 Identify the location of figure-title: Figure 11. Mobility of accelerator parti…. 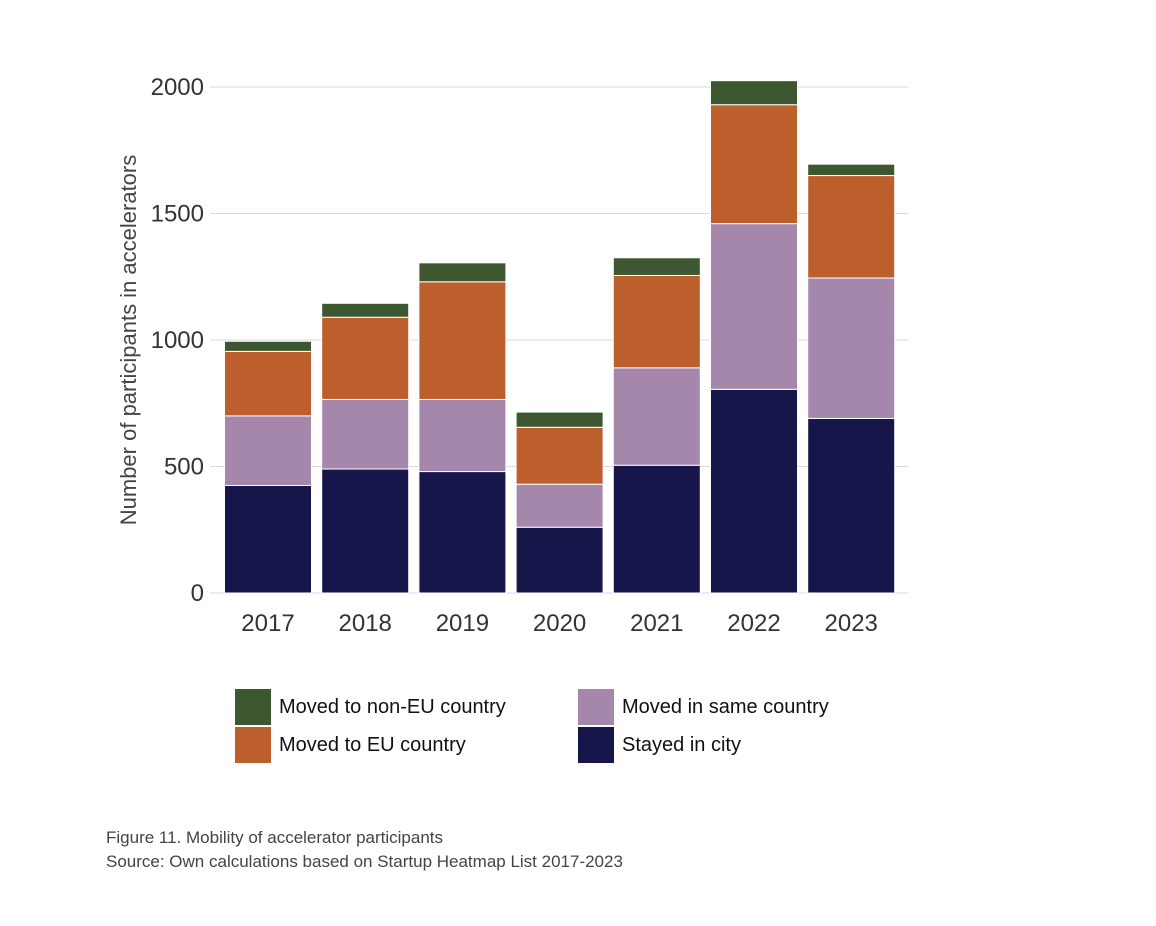
(275, 837).